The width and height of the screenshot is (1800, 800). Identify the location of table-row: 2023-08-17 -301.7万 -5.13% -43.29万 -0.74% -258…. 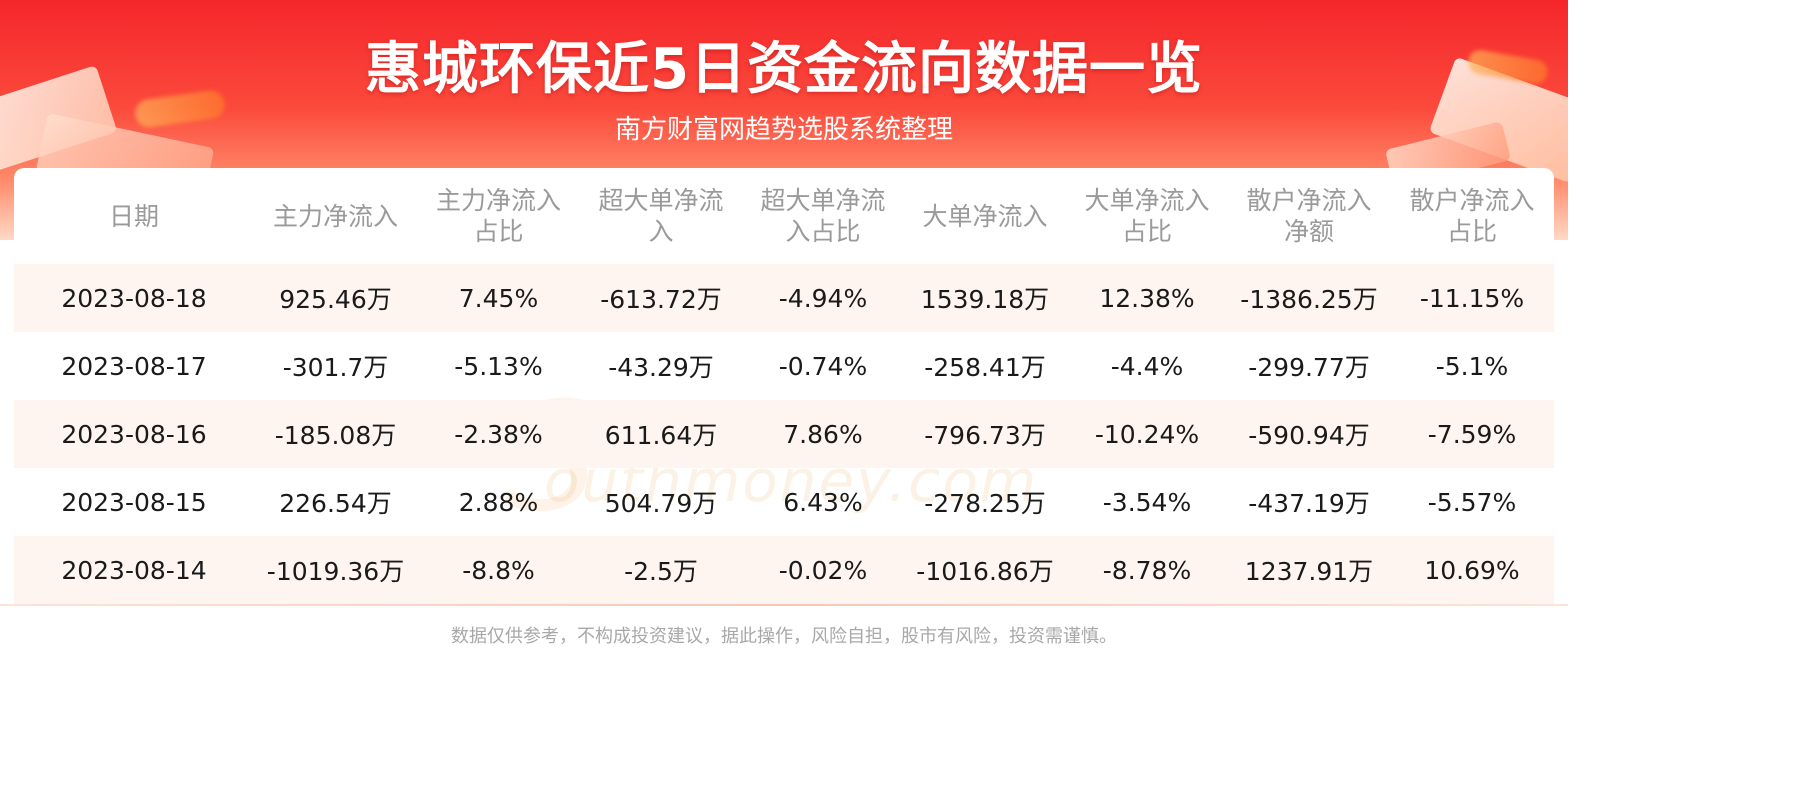
(784, 366).